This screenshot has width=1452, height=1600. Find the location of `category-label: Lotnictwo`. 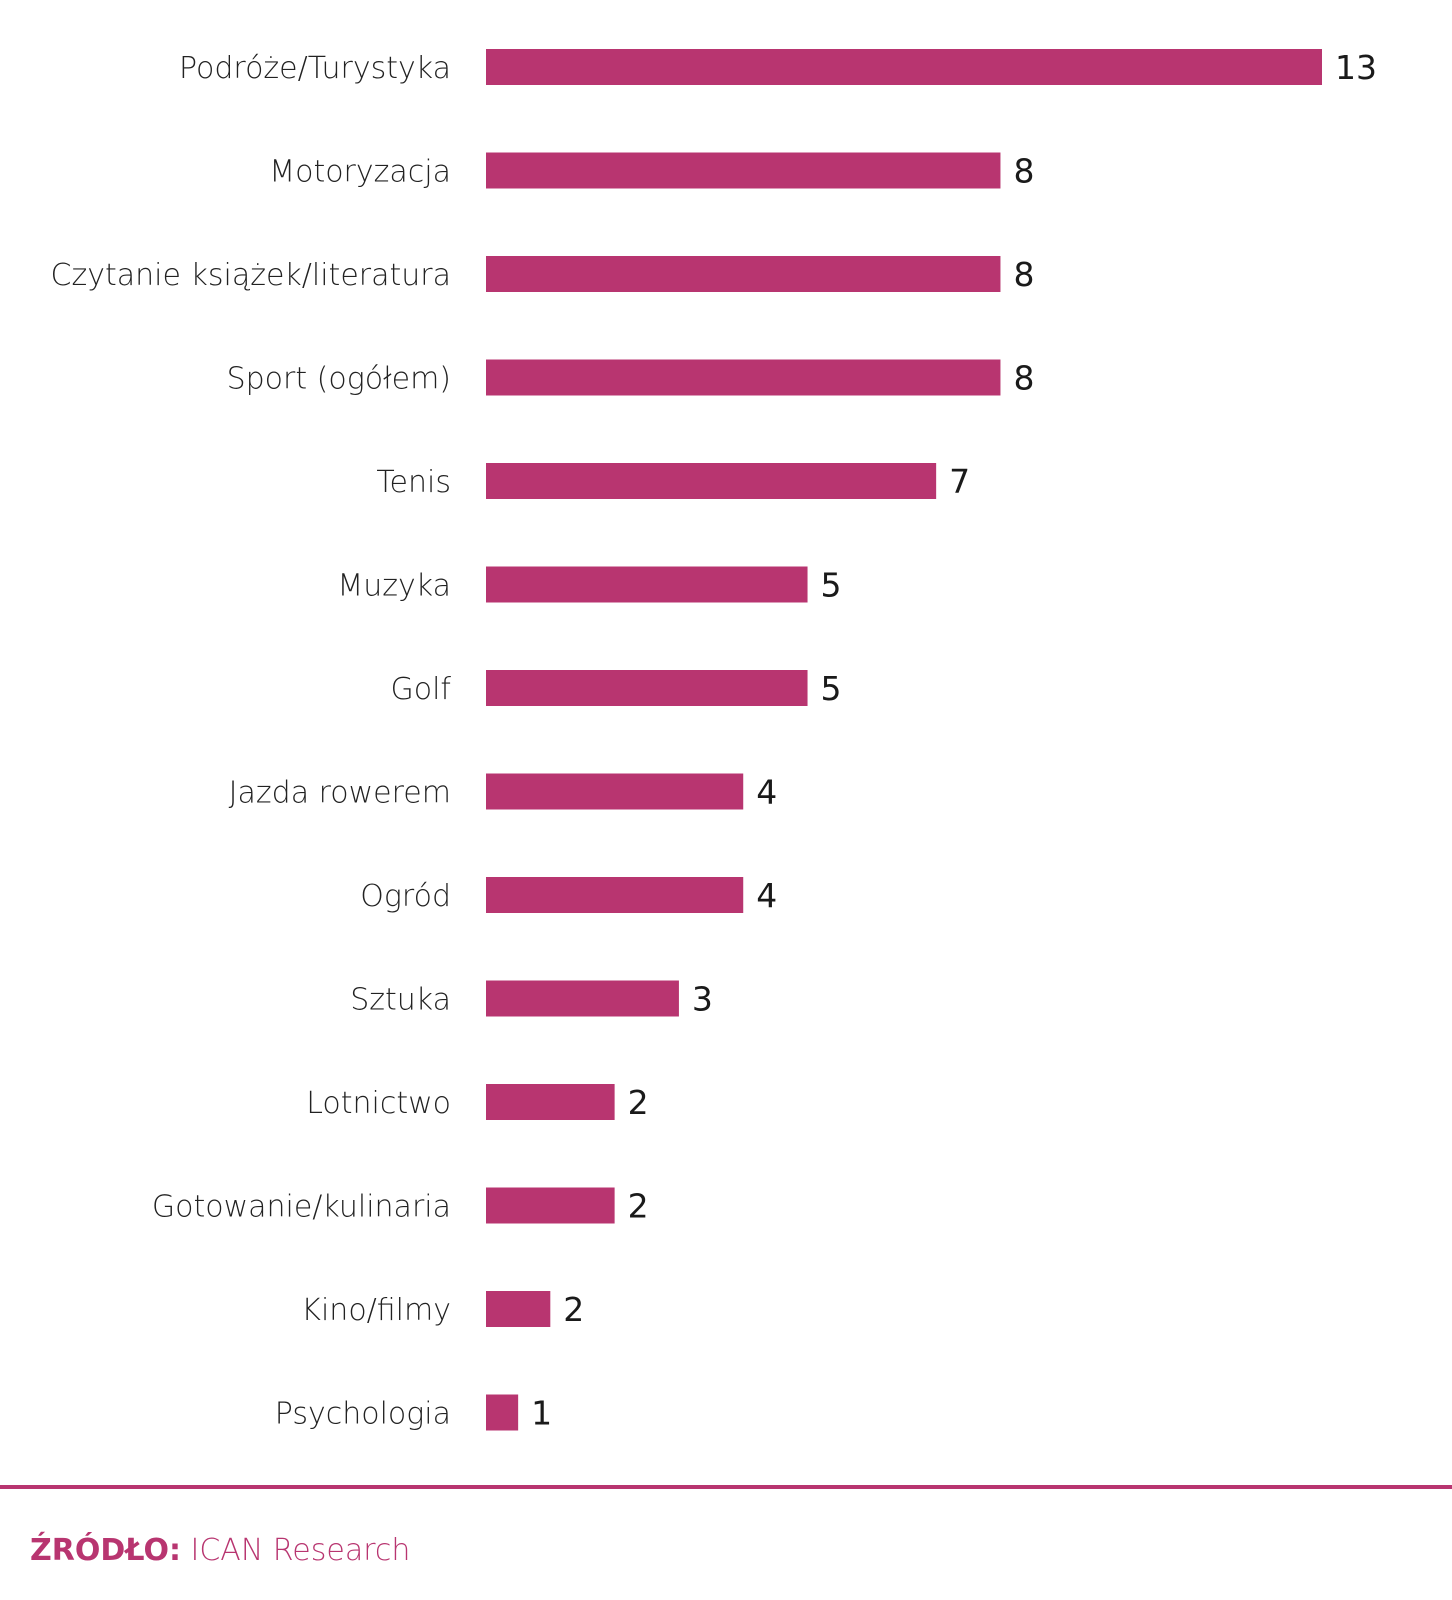

category-label: Lotnictwo is located at coordinates (378, 1103).